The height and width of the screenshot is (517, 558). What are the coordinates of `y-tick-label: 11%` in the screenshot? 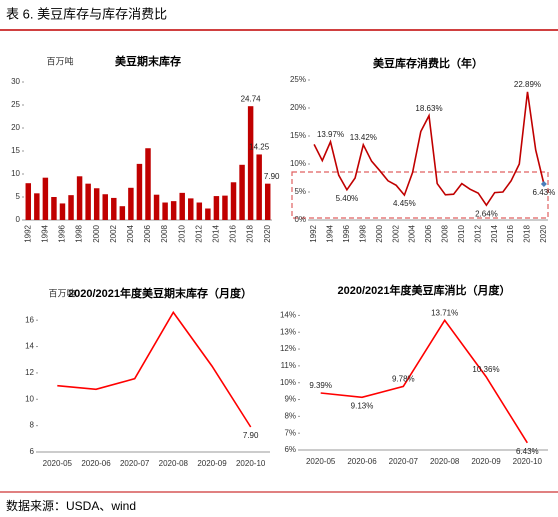 It's located at (288, 365).